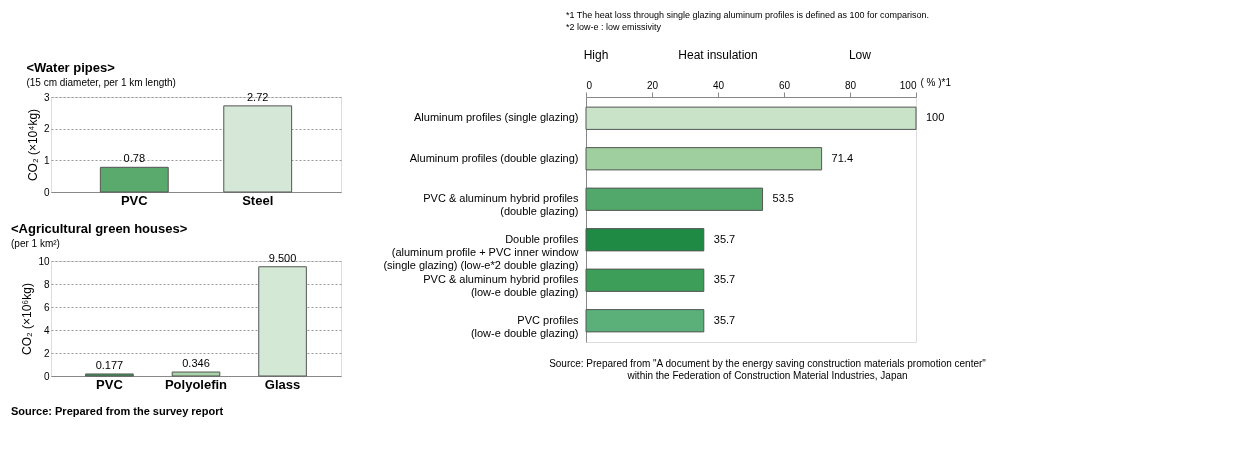 Image resolution: width=1250 pixels, height=452 pixels. I want to click on y-tick-label: Double profiles (aluminum profile + PVC inner window (single glazing) (low-e*2 double glazing), so click(481, 251).